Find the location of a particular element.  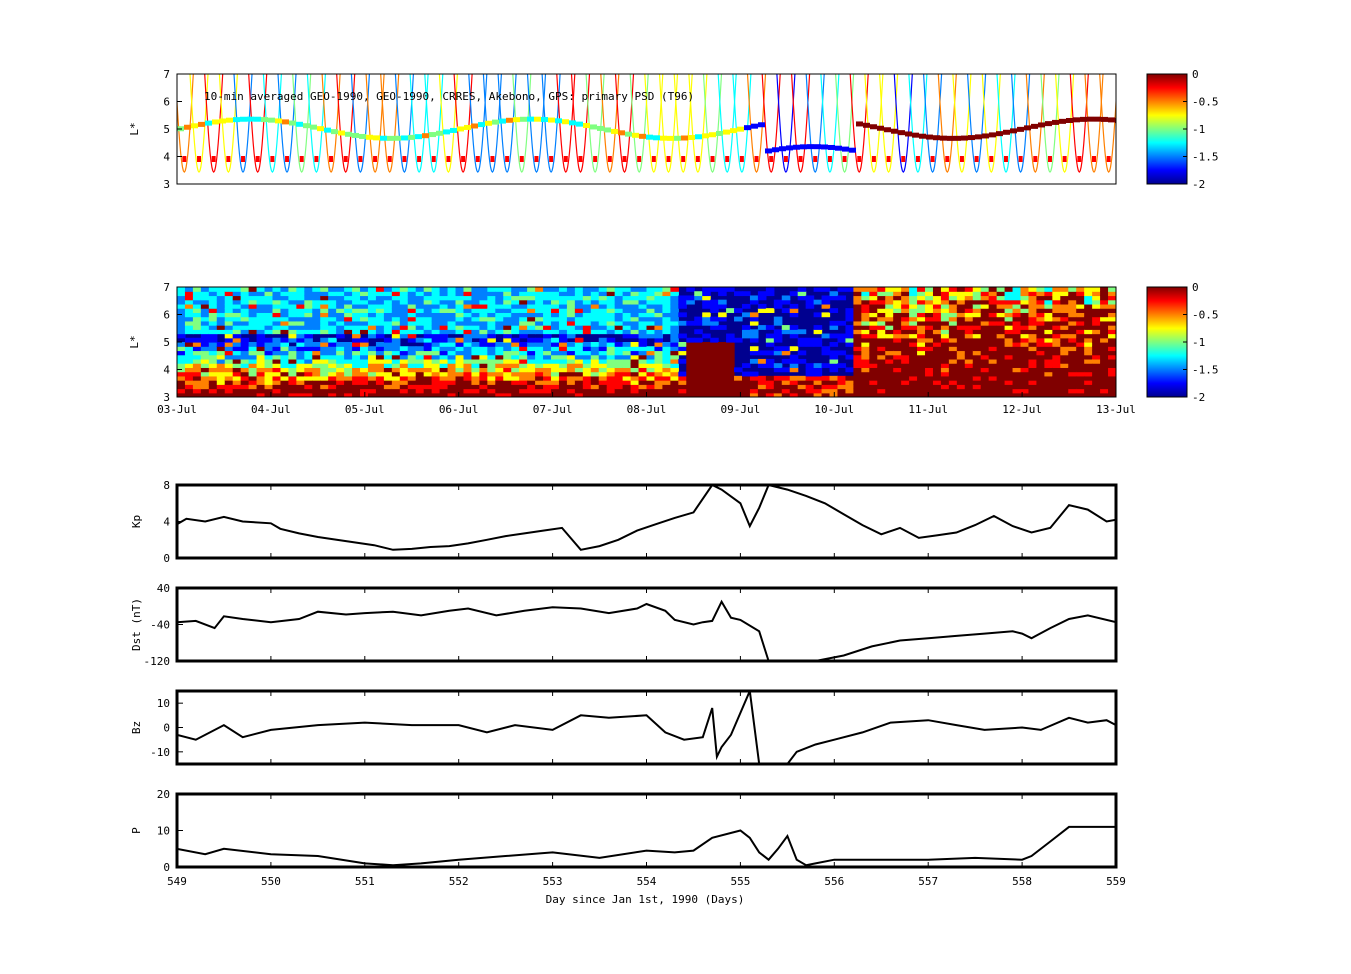

ytick-label: 3 is located at coordinates (166, 184).